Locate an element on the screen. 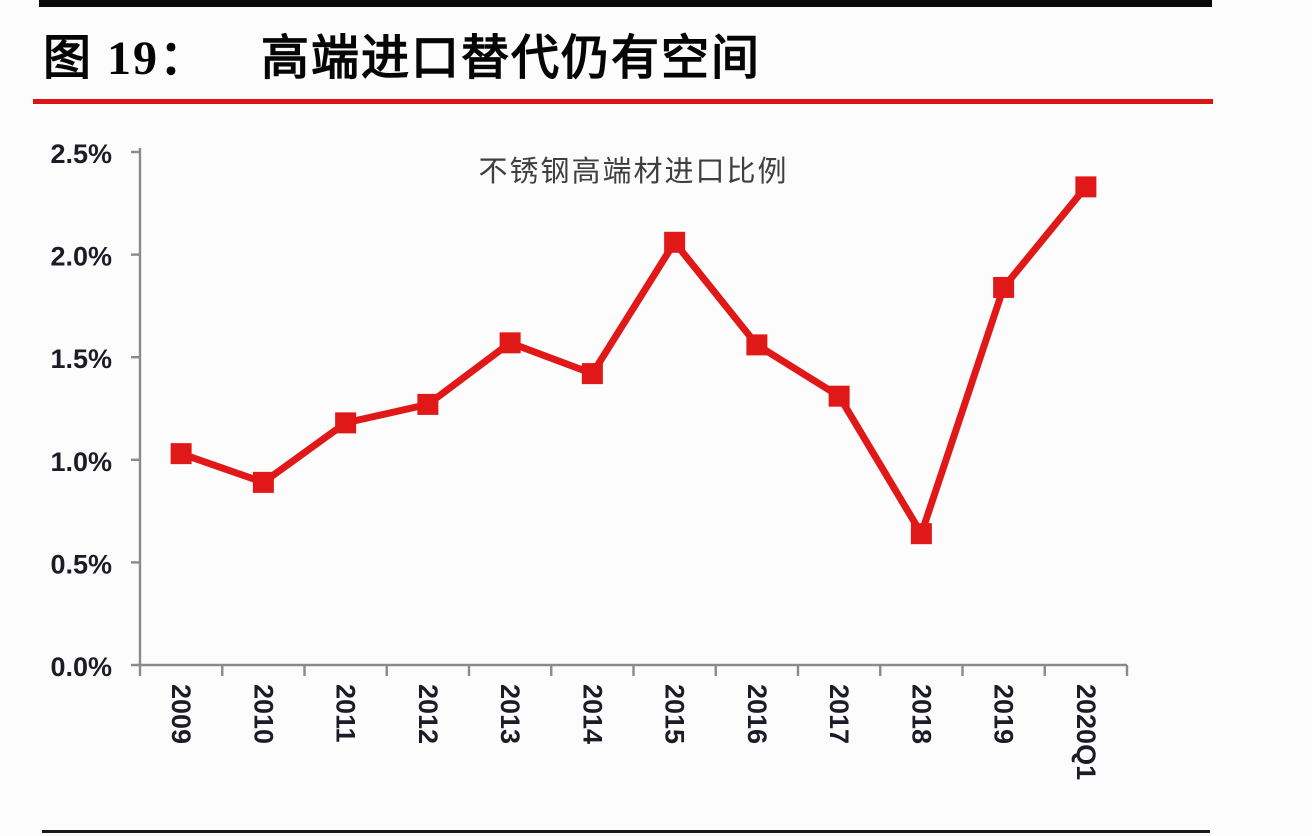 This screenshot has width=1312, height=836. x-tick-label: 2010 is located at coordinates (263, 714).